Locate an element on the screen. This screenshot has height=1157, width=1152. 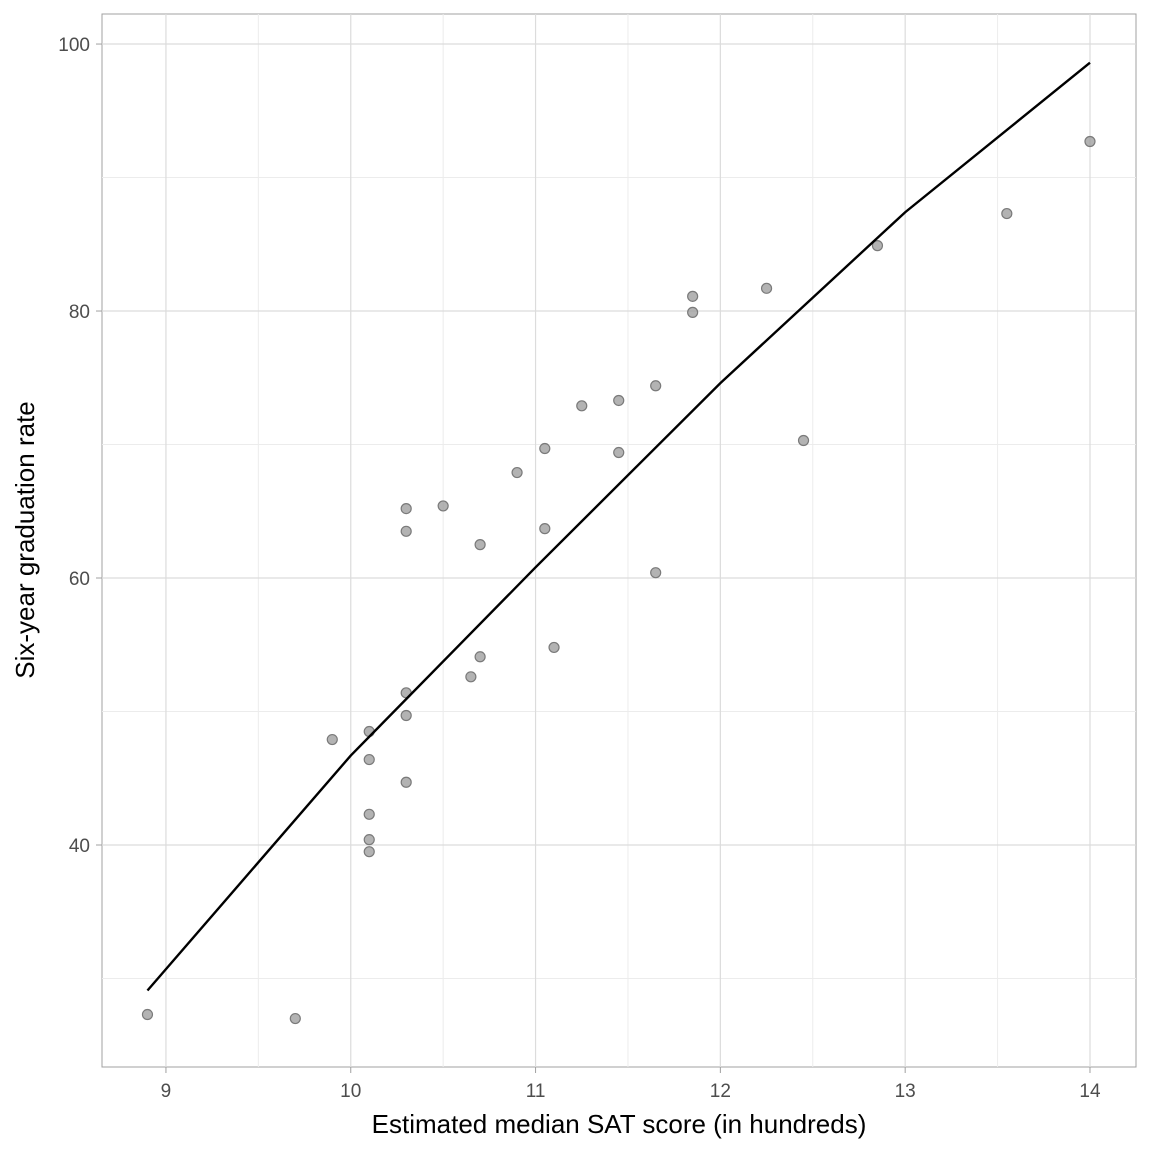
x-tick-label: 11 is located at coordinates (536, 1091).